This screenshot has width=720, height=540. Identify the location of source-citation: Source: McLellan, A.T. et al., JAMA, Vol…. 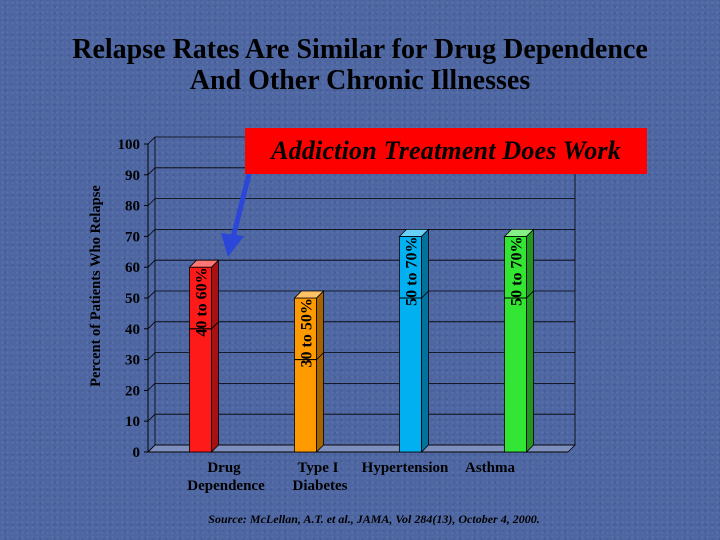
(374, 519).